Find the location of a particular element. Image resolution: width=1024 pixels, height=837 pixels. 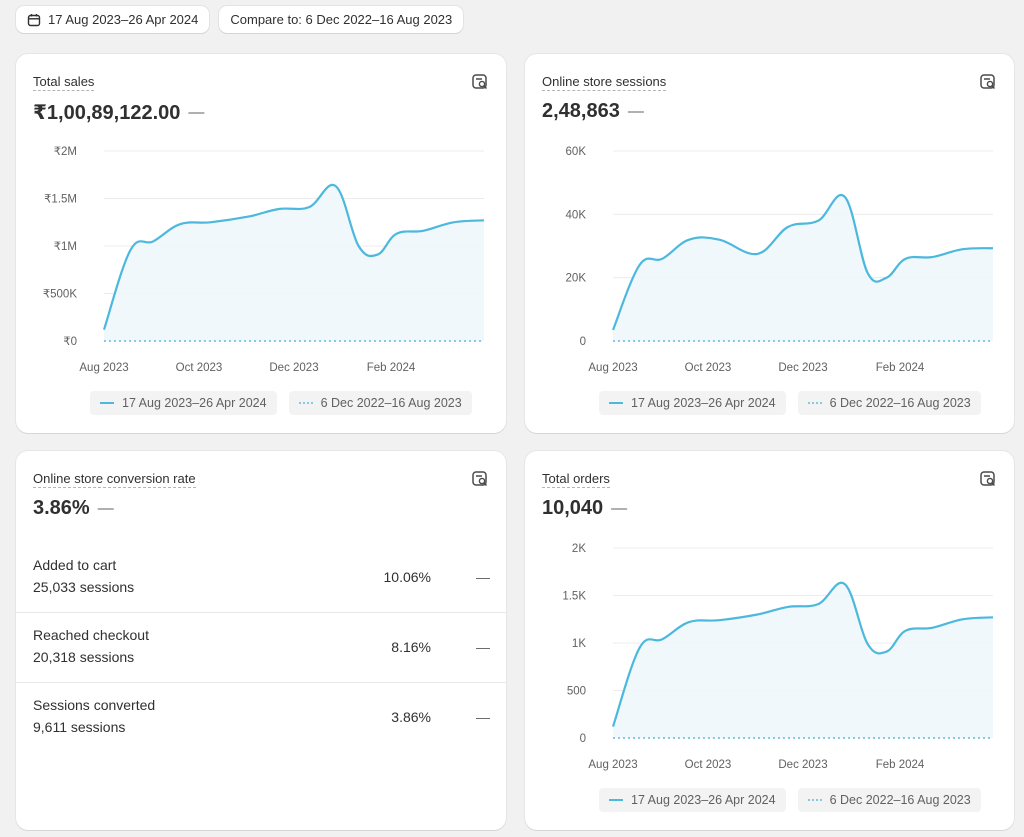

metric-value: 3.86% — is located at coordinates (73, 508).